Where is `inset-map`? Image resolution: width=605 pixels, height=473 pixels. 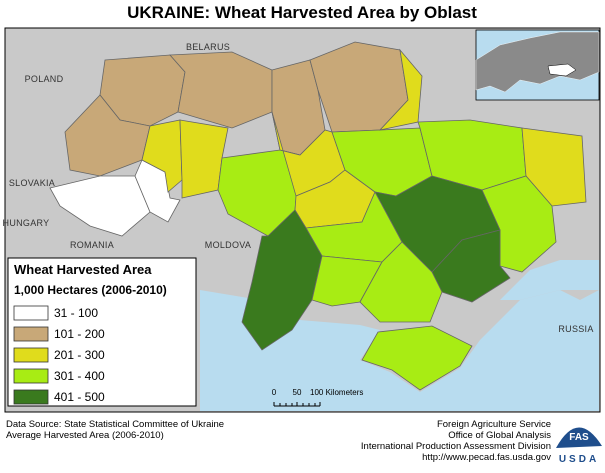
inset-map is located at coordinates (537, 65).